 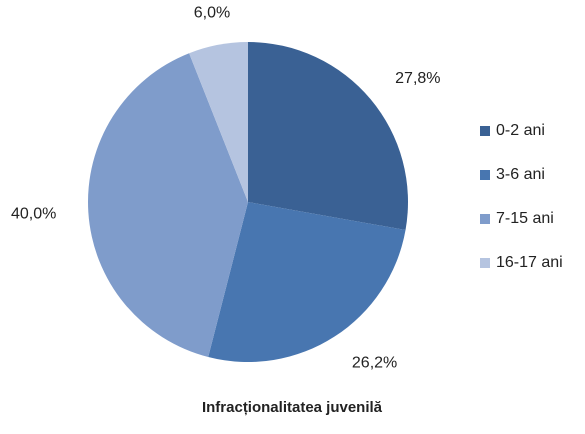 I want to click on data-label: 26,2%, so click(x=374, y=363).